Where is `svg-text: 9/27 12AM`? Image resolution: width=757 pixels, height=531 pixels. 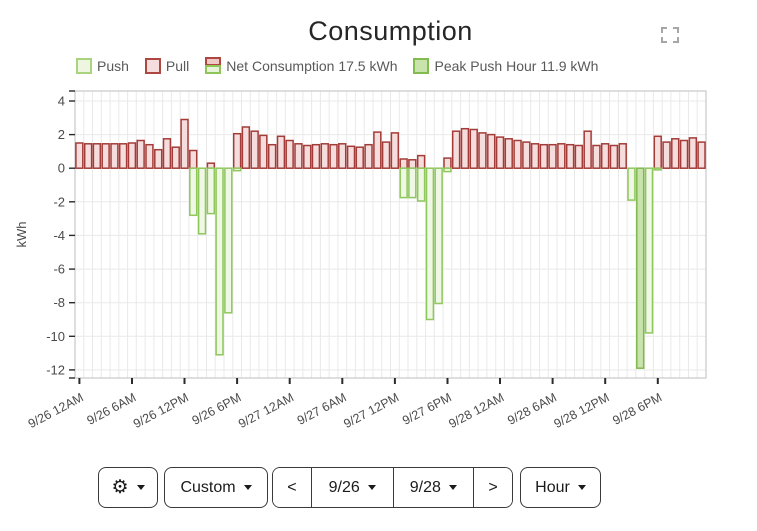 svg-text: 9/27 12AM is located at coordinates (266, 410).